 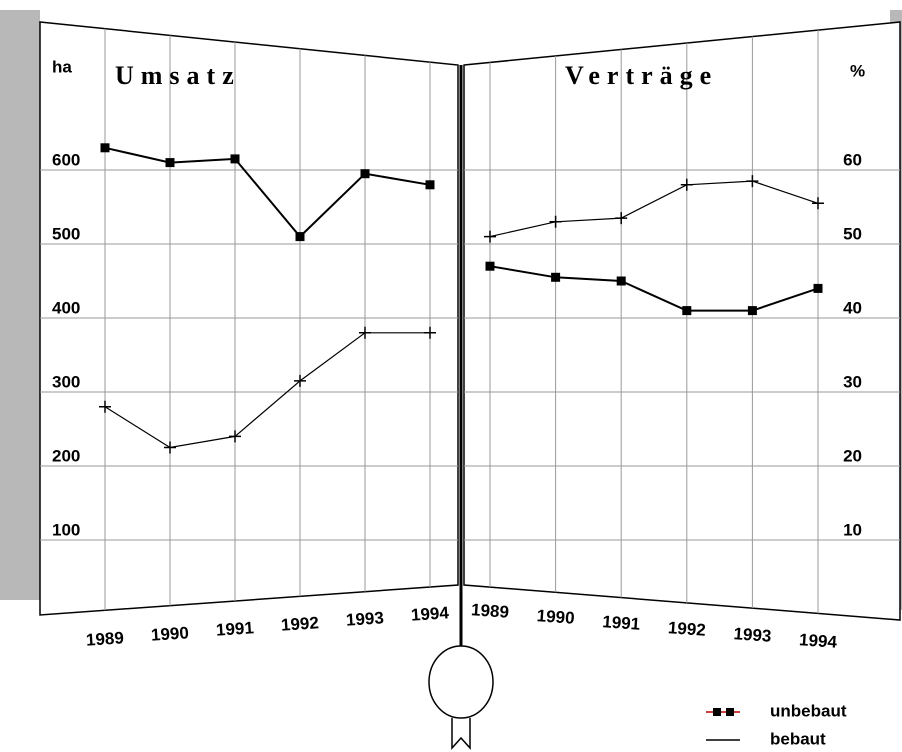 I want to click on shadow, so click(x=20, y=305).